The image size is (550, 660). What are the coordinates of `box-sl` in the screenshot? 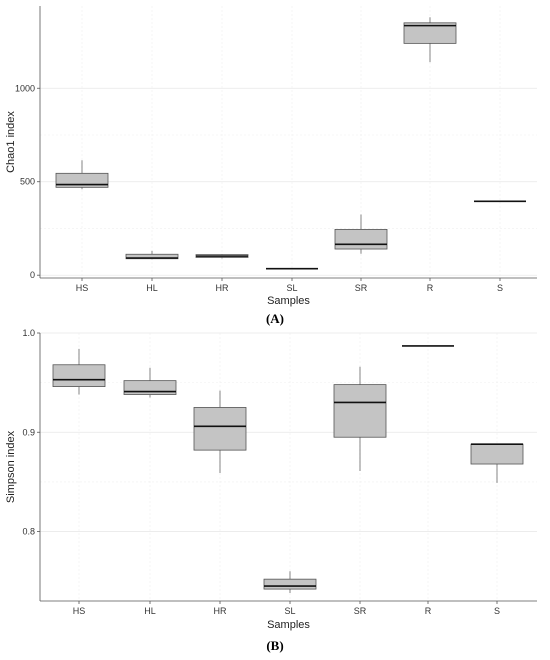 It's located at (290, 582).